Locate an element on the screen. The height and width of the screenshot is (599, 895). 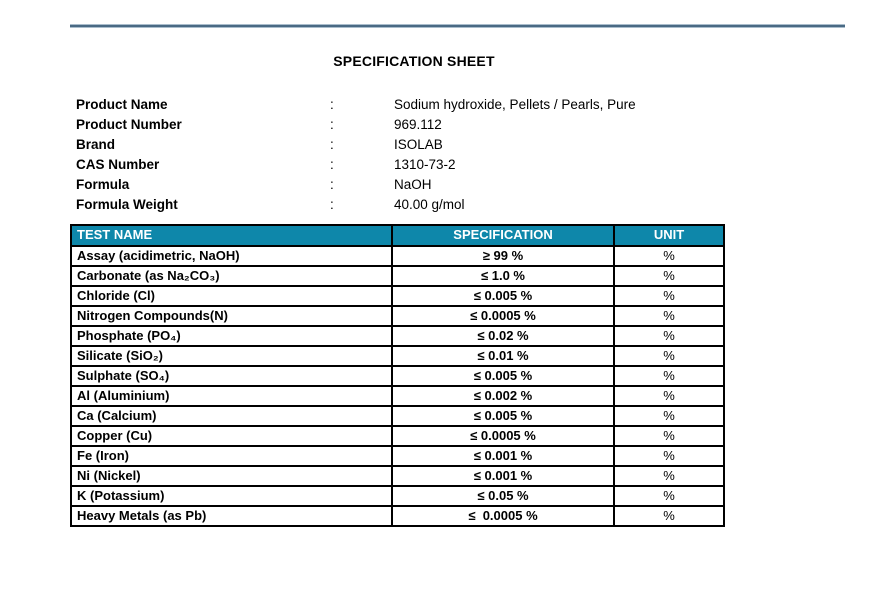
cell-test-name: Carbonate (as Na₂CO₃) is located at coordinates (231, 276).